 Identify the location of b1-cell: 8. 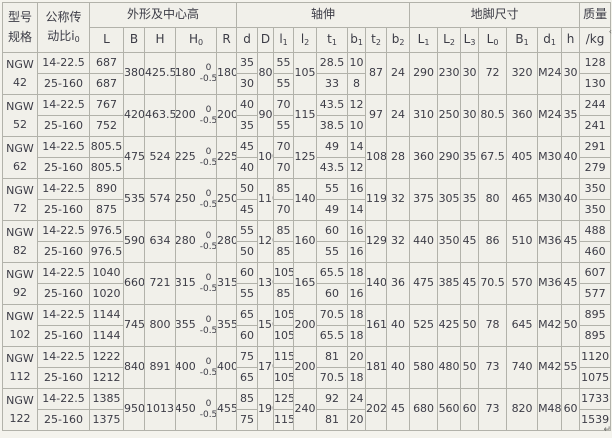
(357, 84).